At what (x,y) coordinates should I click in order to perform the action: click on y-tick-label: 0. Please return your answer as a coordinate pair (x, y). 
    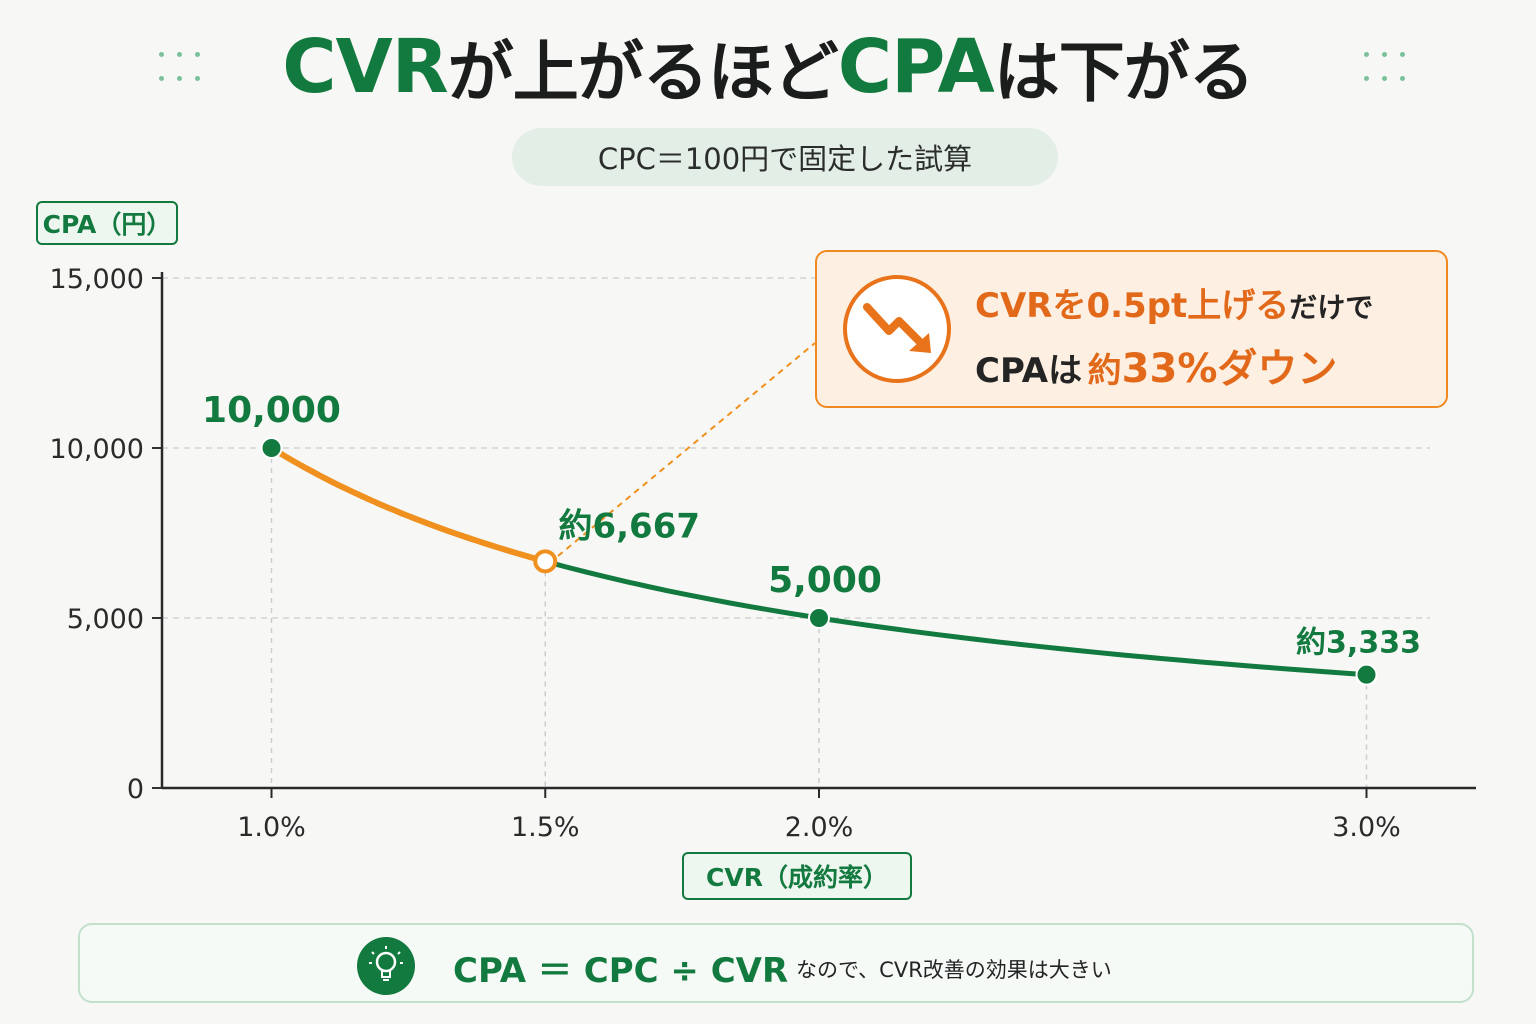
    Looking at the image, I should click on (135, 789).